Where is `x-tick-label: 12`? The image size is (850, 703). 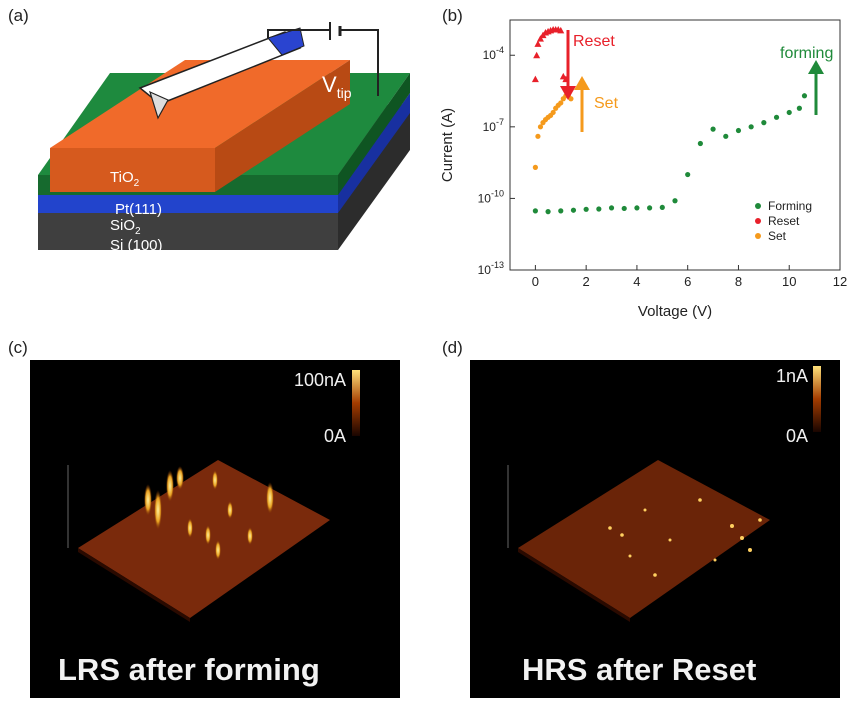
x-tick-label: 12 is located at coordinates (840, 281).